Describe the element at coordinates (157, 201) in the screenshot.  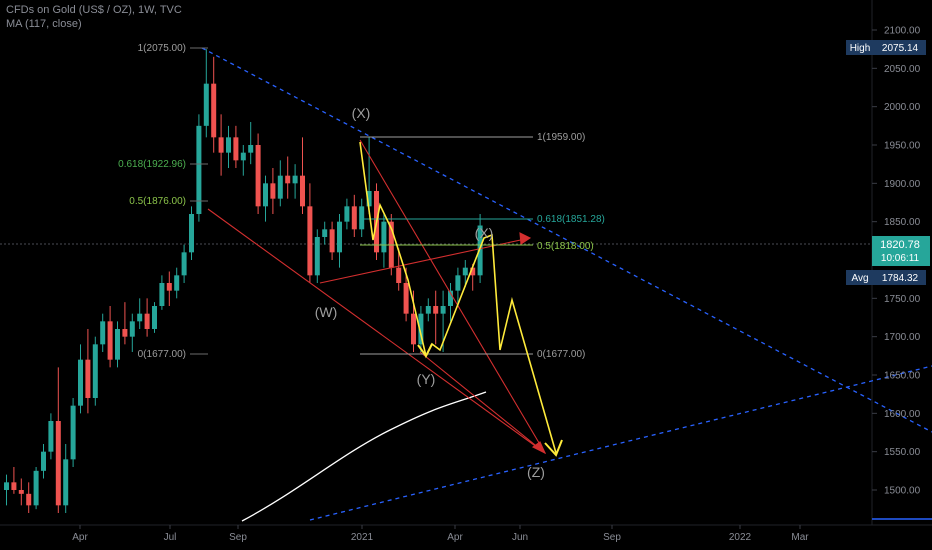
I see `fib-left-05-label: 0.5(1876.00)` at that location.